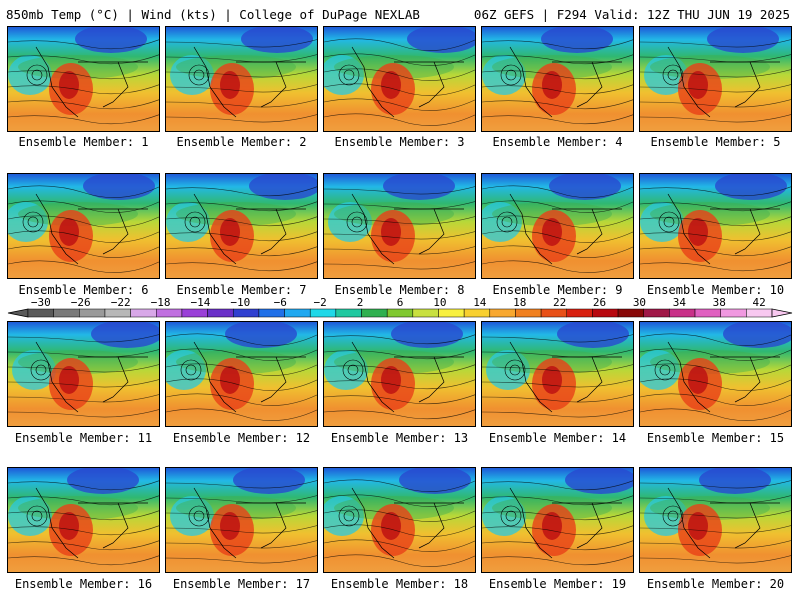 The height and width of the screenshot is (600, 800). I want to click on colorbar-tick-label: 26, so click(599, 303).